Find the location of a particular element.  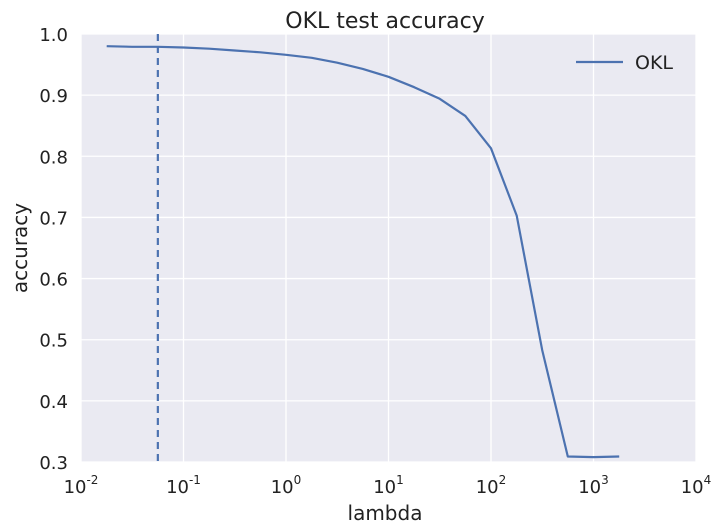

y-tick-label: 0.6 is located at coordinates (53, 280).